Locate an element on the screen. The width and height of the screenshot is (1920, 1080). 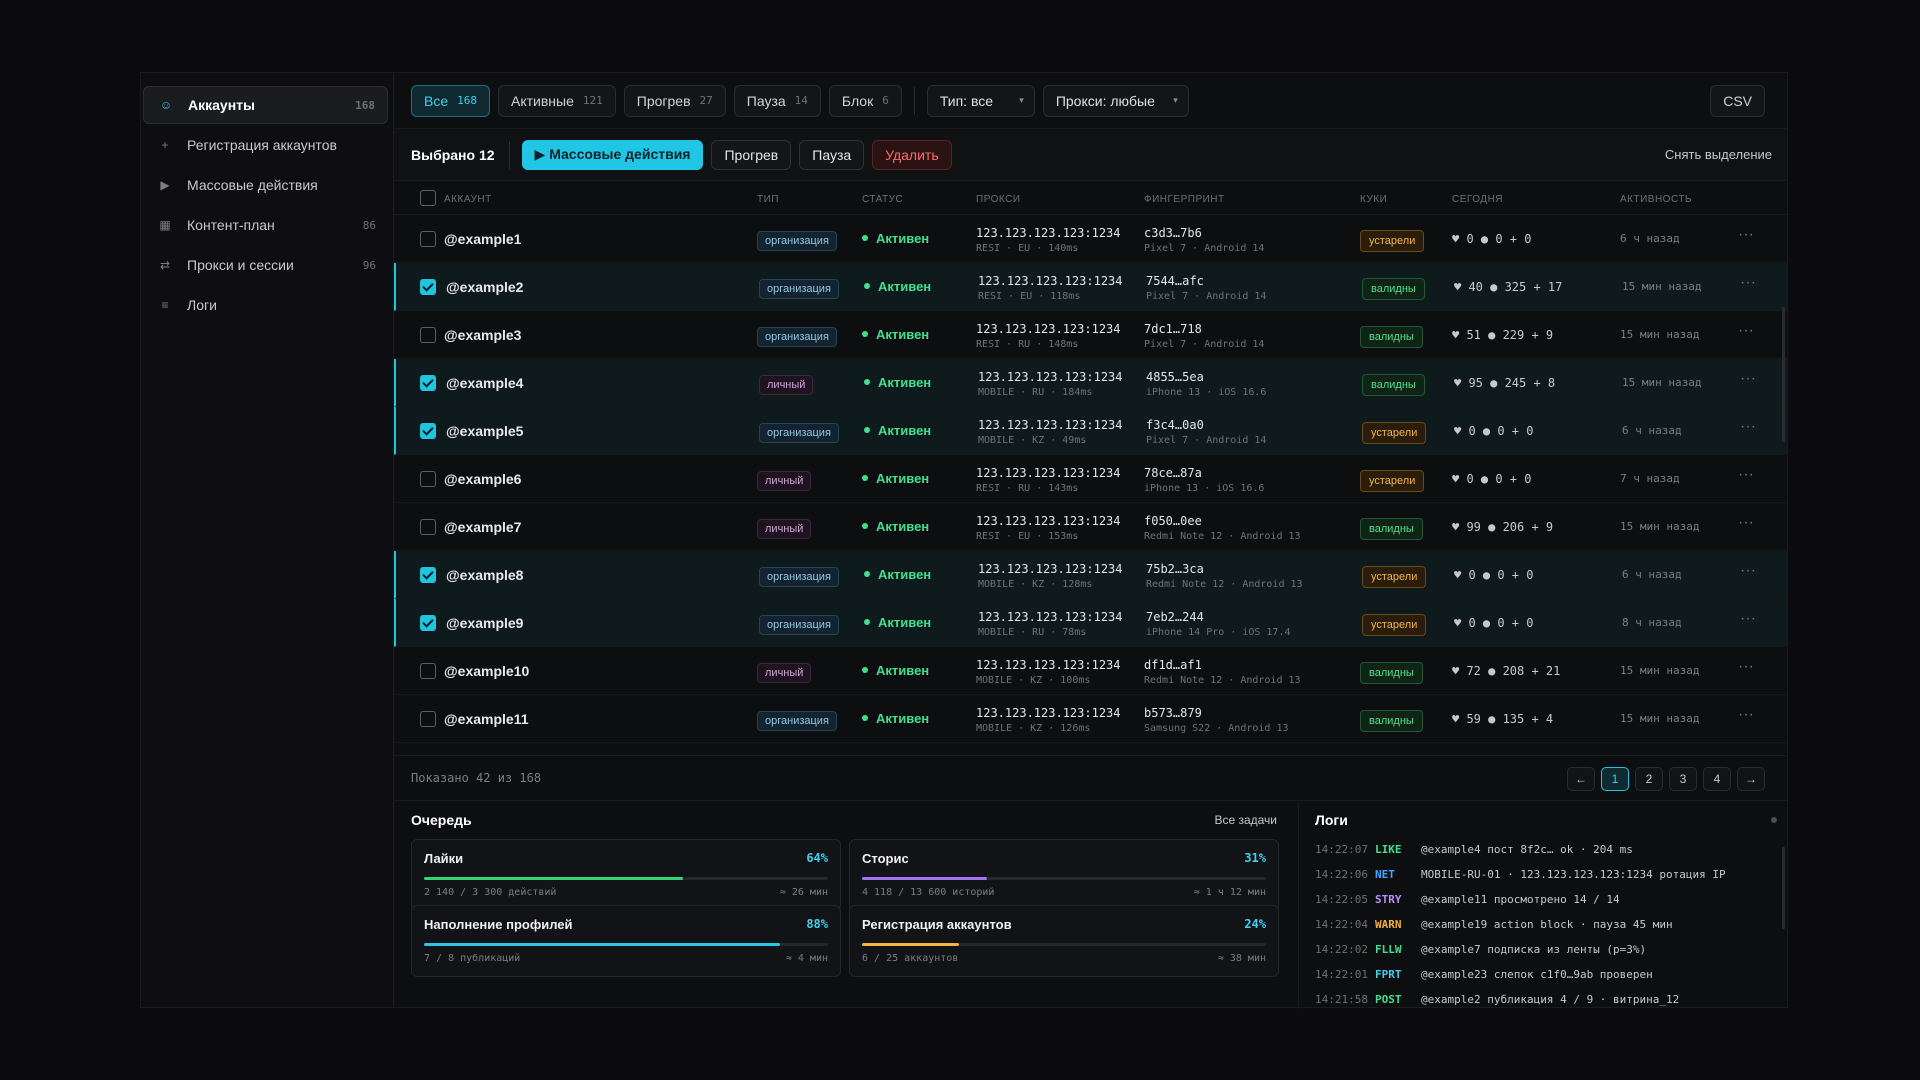
today-stats: ♥ 0 ● 0 + 0 is located at coordinates (1494, 575).